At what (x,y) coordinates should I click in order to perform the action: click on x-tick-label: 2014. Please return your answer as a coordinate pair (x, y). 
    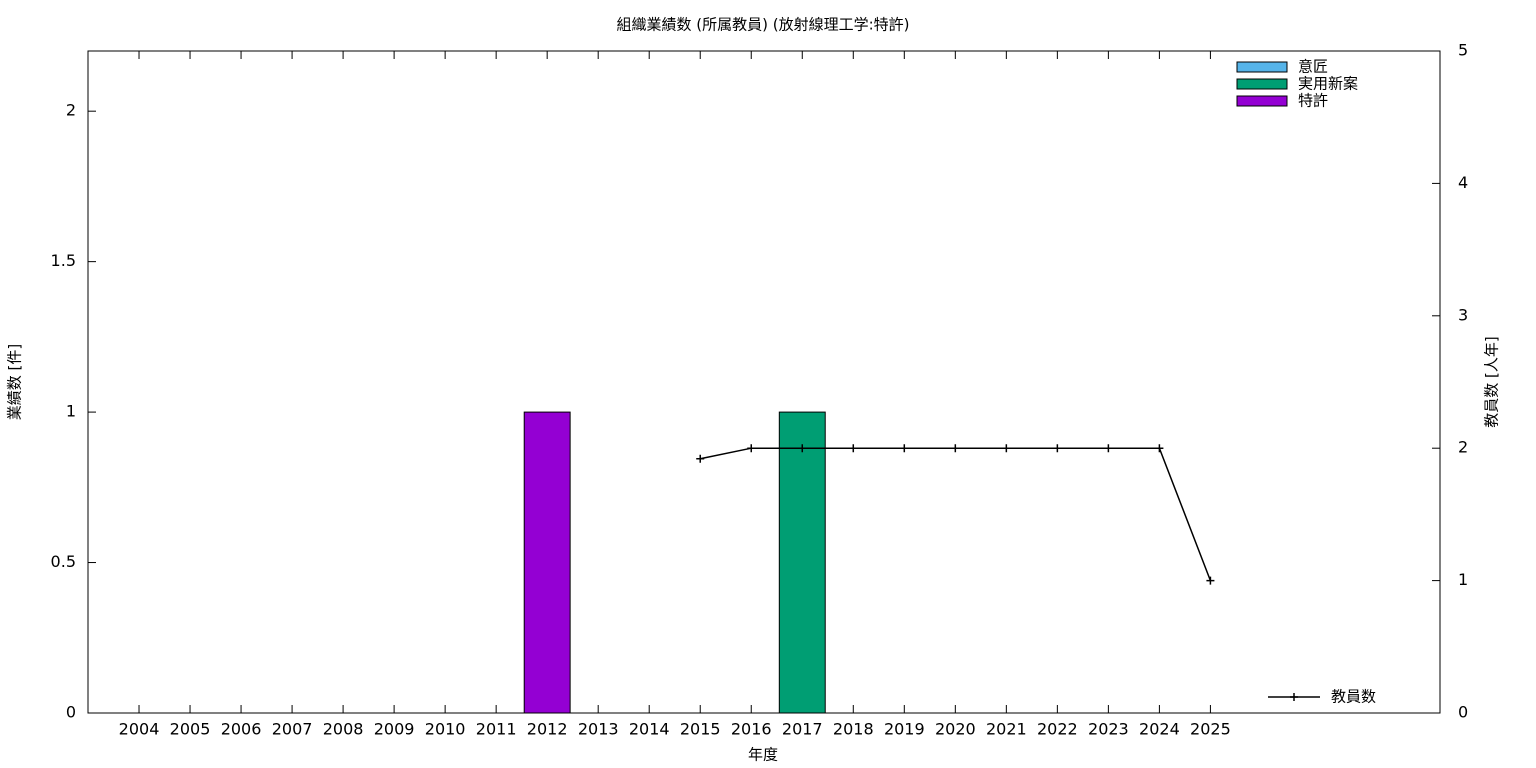
    Looking at the image, I should click on (649, 729).